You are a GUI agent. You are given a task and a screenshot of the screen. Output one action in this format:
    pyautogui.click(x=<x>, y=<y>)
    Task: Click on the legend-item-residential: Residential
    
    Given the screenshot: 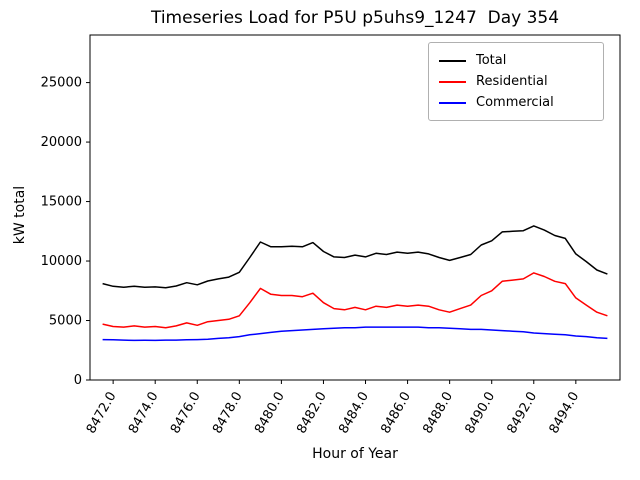 What is the action you would take?
    pyautogui.click(x=516, y=81)
    